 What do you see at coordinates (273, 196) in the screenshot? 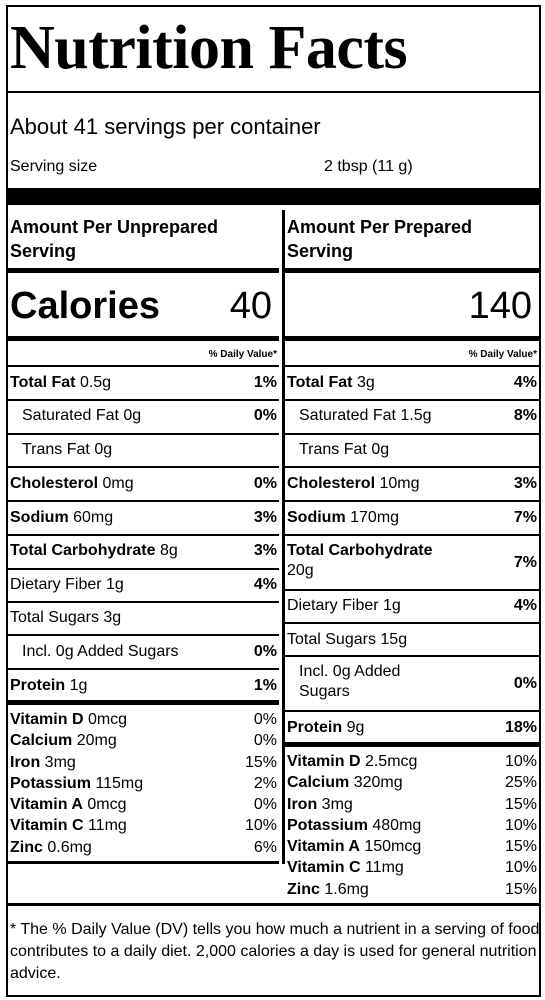
I see `thick-divider` at bounding box center [273, 196].